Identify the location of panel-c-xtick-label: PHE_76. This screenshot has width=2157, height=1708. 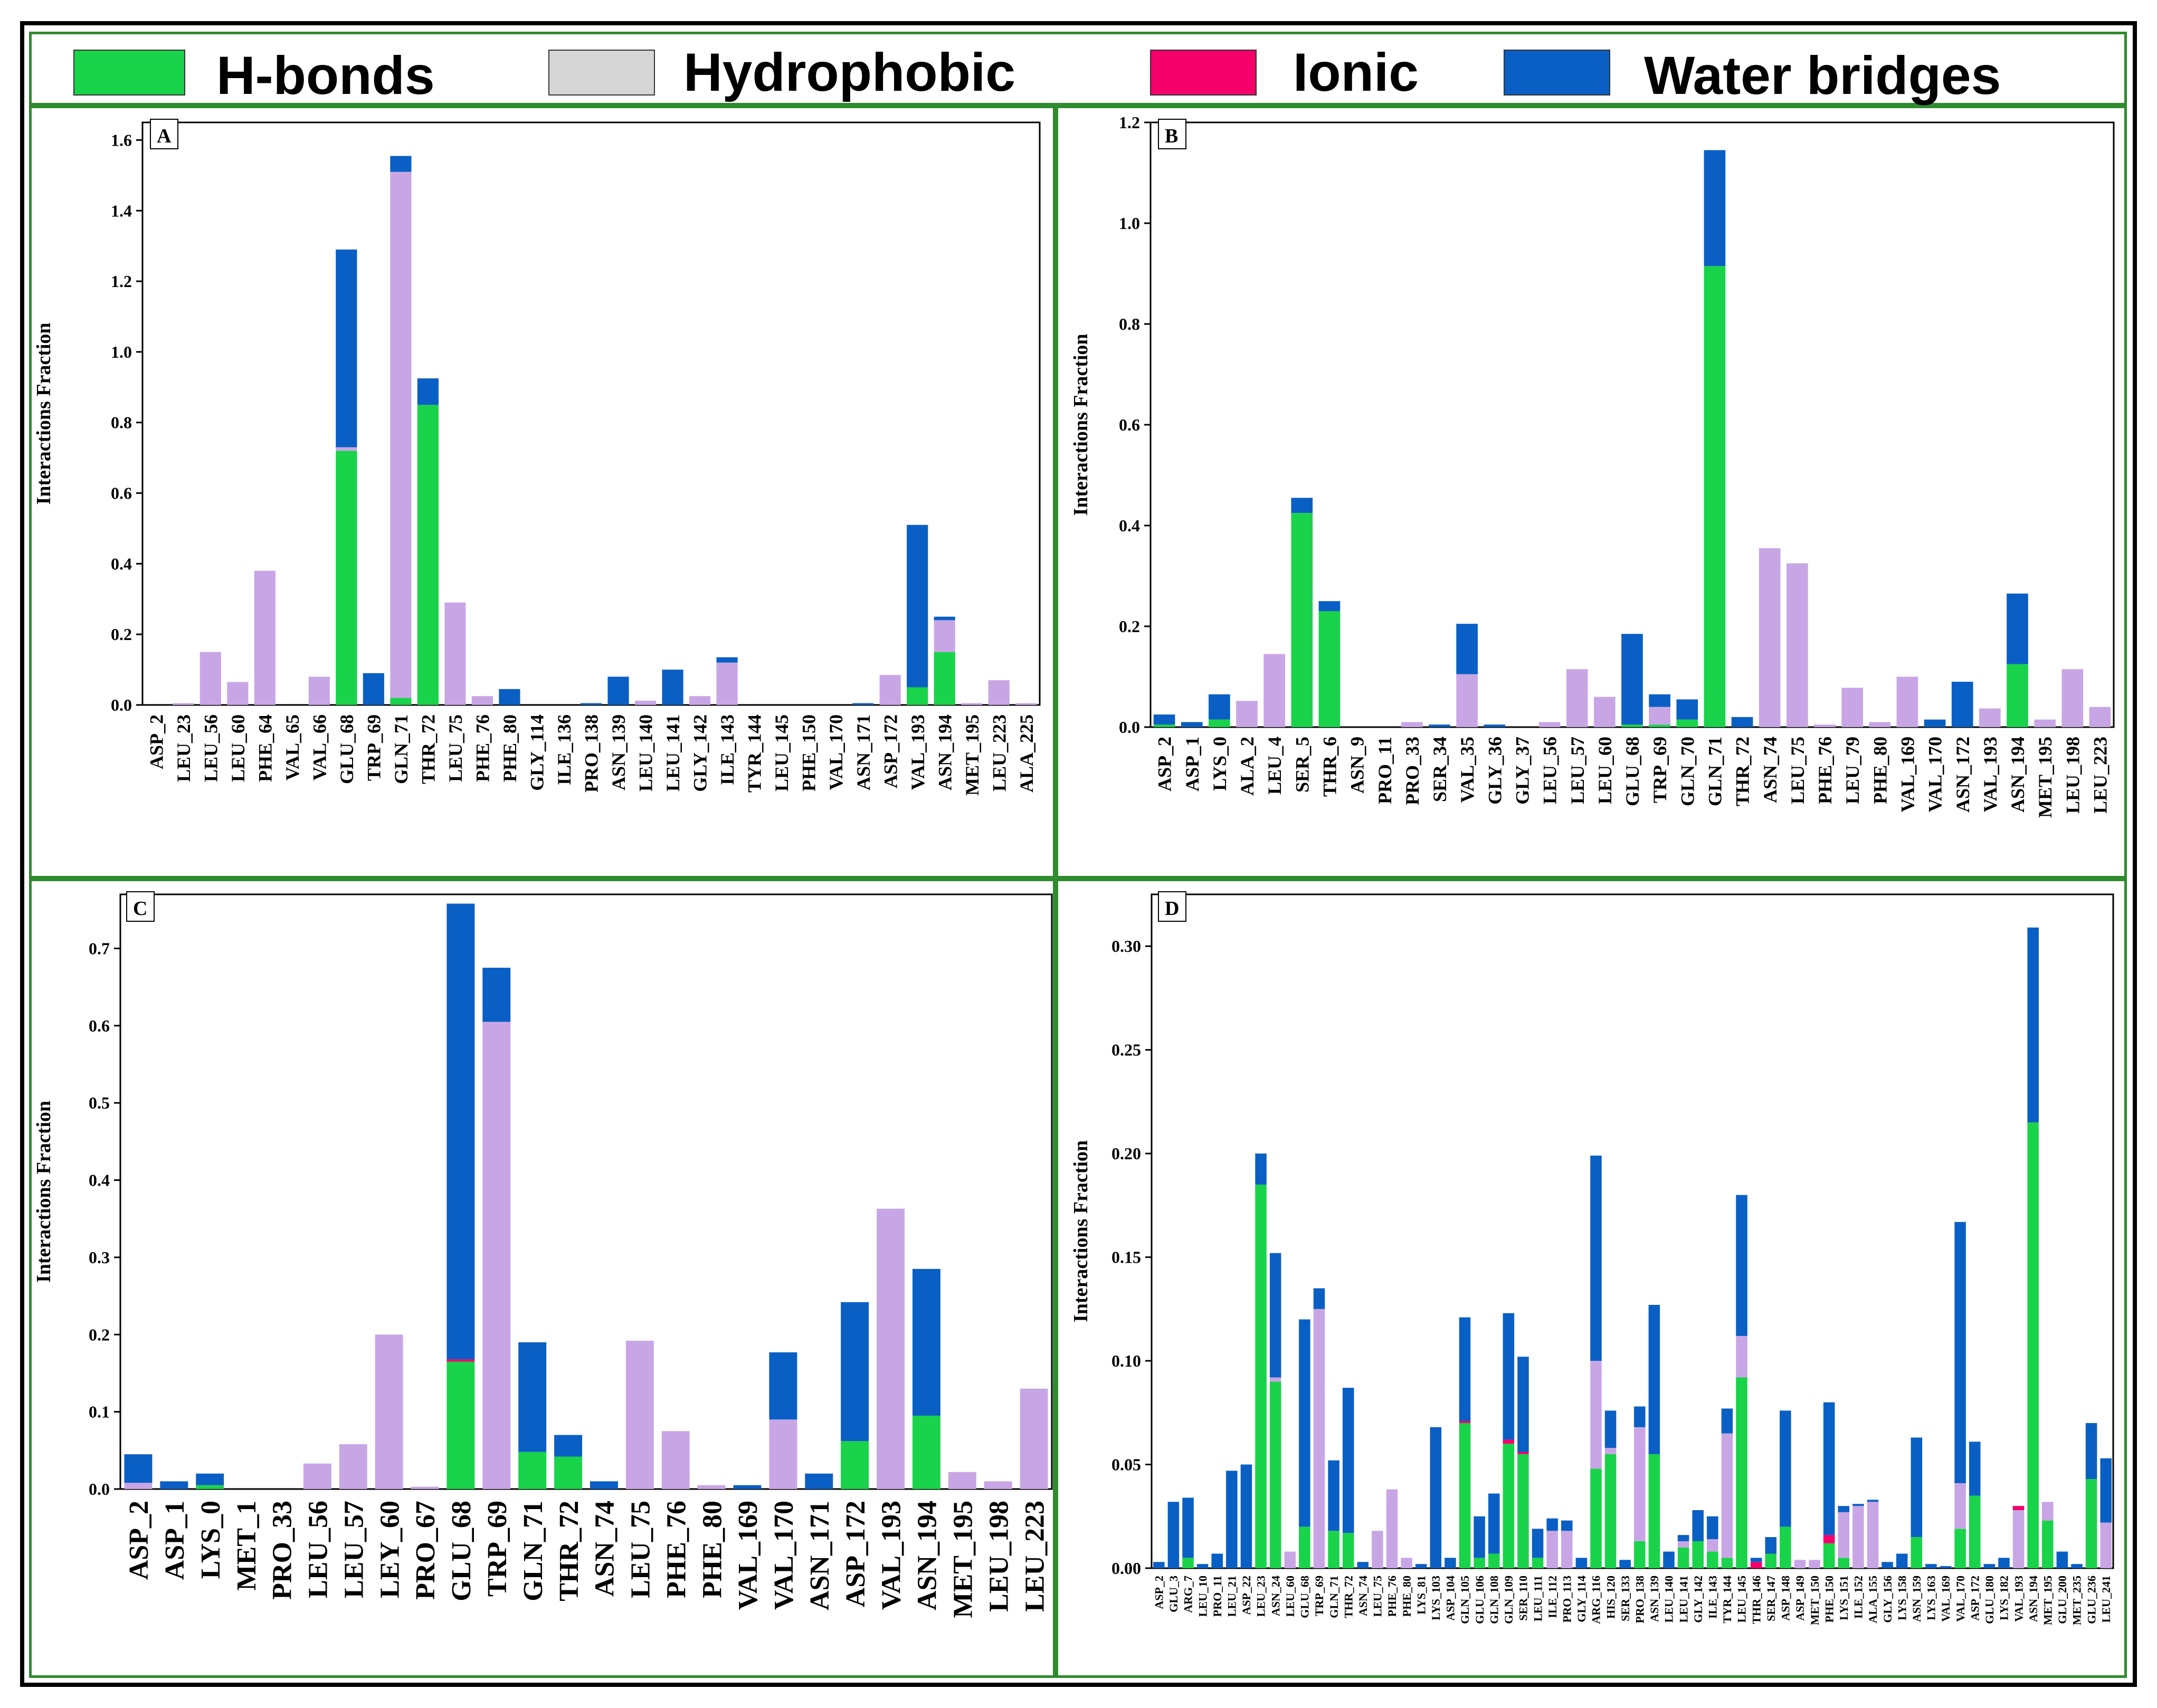
(676, 1549).